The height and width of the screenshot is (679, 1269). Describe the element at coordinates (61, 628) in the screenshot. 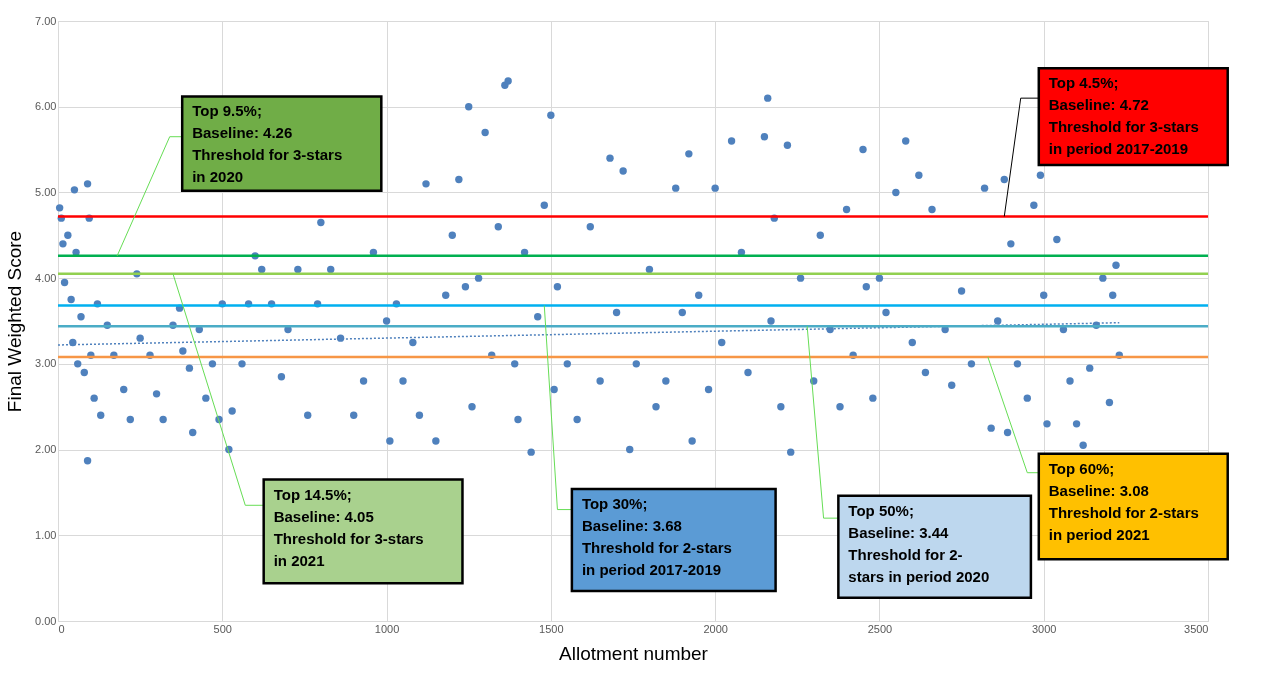

I see `x-tick-label: 0` at that location.